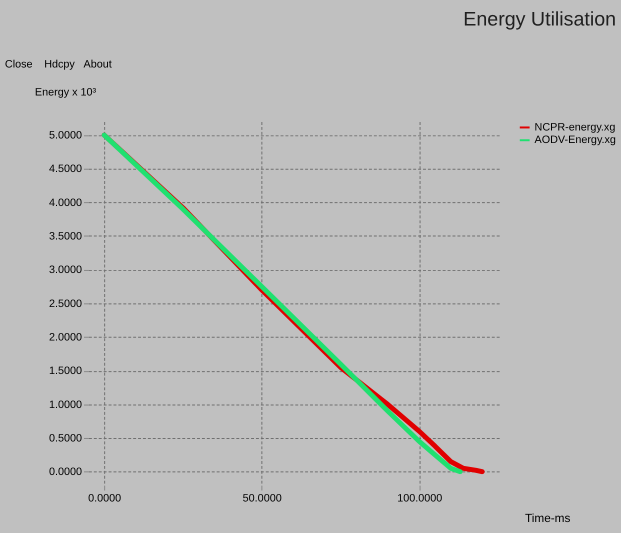  I want to click on x-tick-label: 0.0000, so click(105, 498).